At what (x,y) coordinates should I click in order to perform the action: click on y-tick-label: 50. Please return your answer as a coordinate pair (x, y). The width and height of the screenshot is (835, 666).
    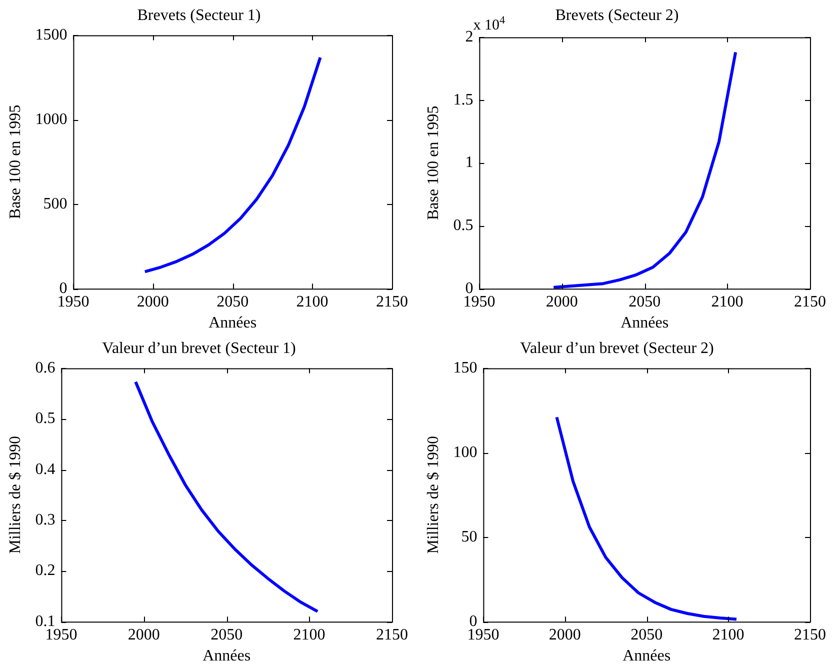
    Looking at the image, I should click on (469, 537).